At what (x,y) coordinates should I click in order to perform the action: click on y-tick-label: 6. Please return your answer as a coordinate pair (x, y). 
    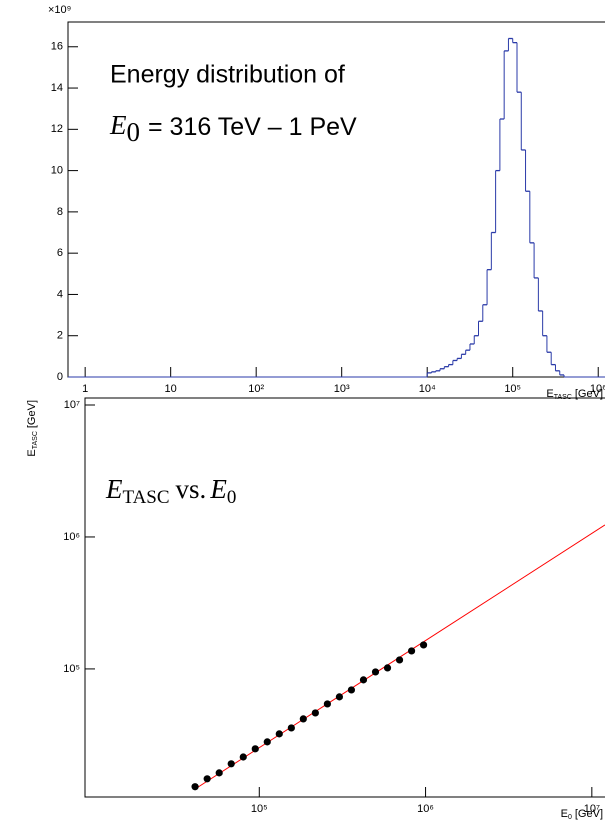
    Looking at the image, I should click on (60, 253).